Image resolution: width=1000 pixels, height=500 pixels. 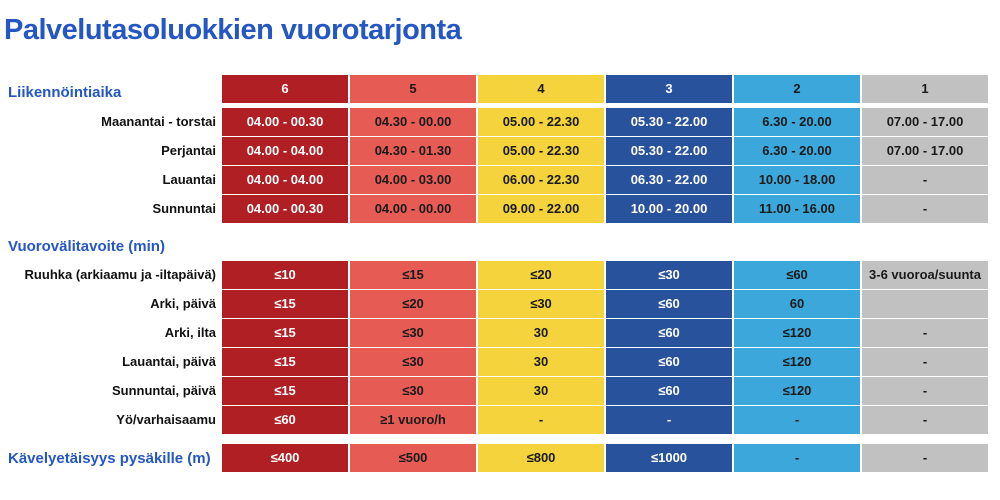 I want to click on row-label: Arki, päivä, so click(x=183, y=303).